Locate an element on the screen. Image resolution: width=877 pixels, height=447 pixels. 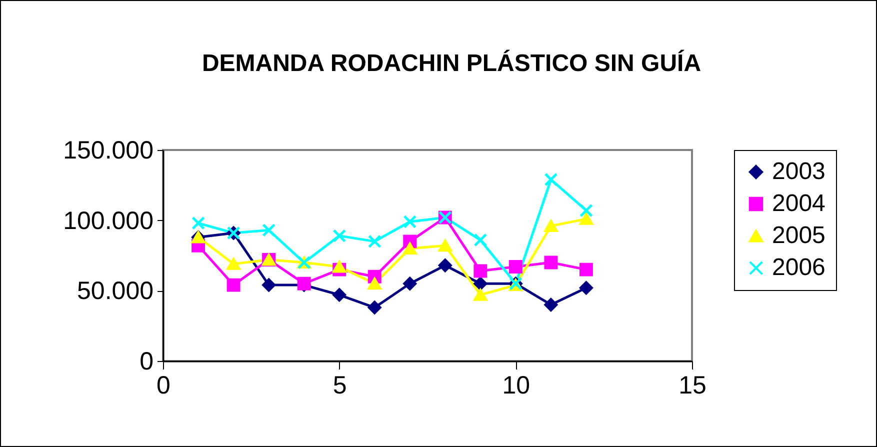
x-tick-label: 15 is located at coordinates (692, 386).